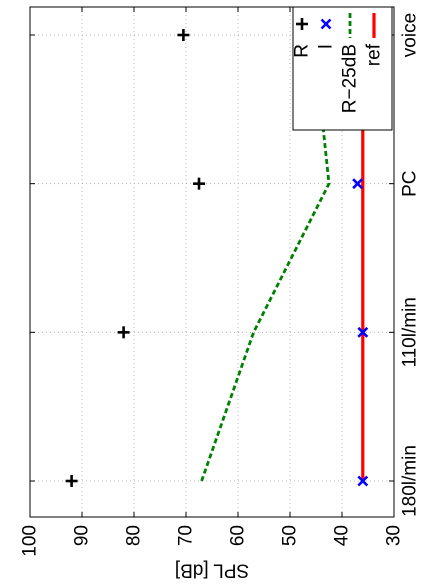 The width and height of the screenshot is (427, 586). Describe the element at coordinates (212, 570) in the screenshot. I see `y-axis-label: SPL [dB]` at that location.